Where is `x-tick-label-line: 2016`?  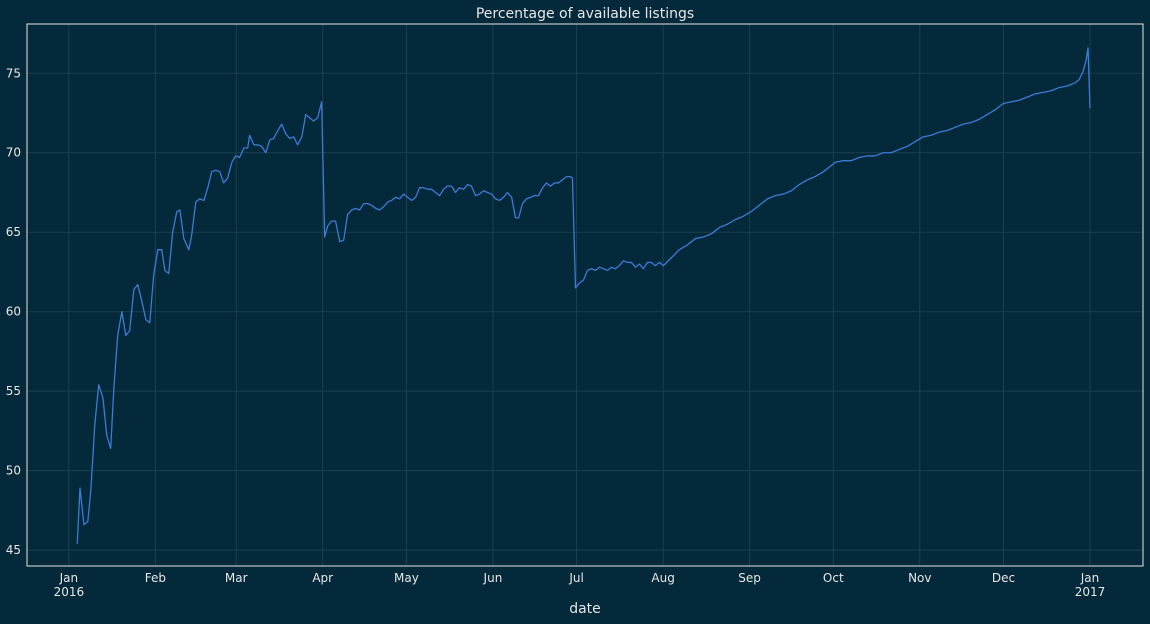 x-tick-label-line: 2016 is located at coordinates (69, 592).